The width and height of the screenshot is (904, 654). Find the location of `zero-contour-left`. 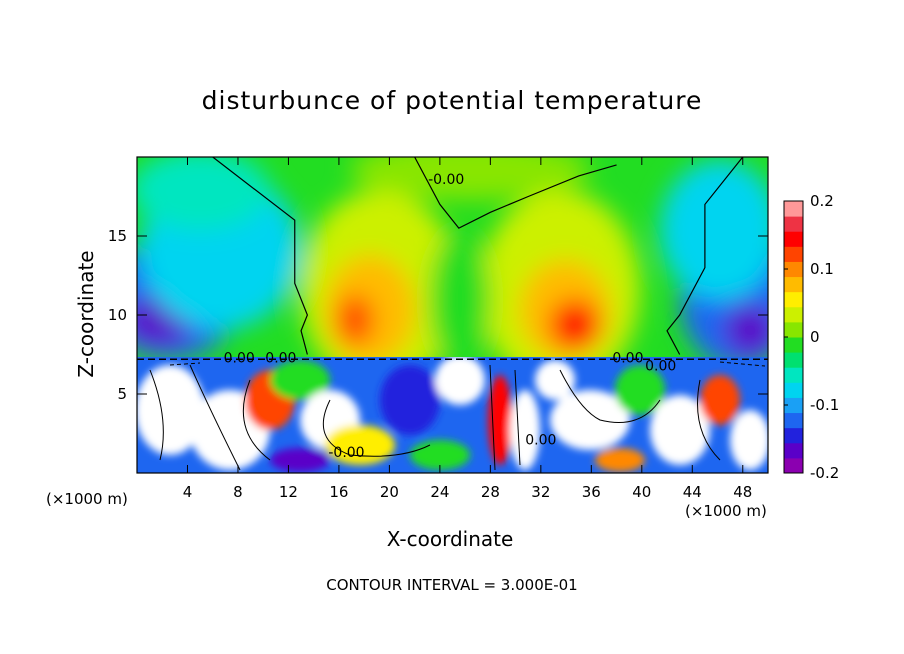

zero-contour-left is located at coordinates (260, 256).